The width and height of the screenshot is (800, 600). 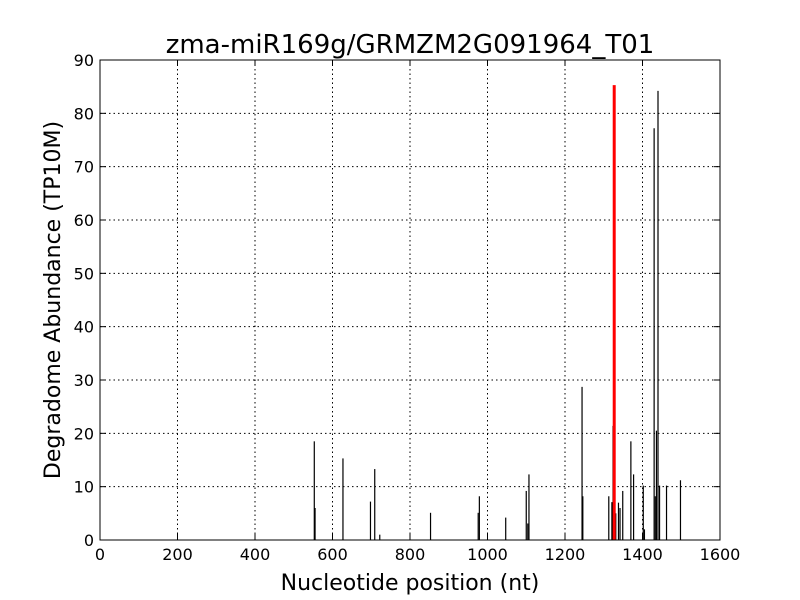 I want to click on y-axis-label: Degradome Abundance (TP10M), so click(x=53, y=300).